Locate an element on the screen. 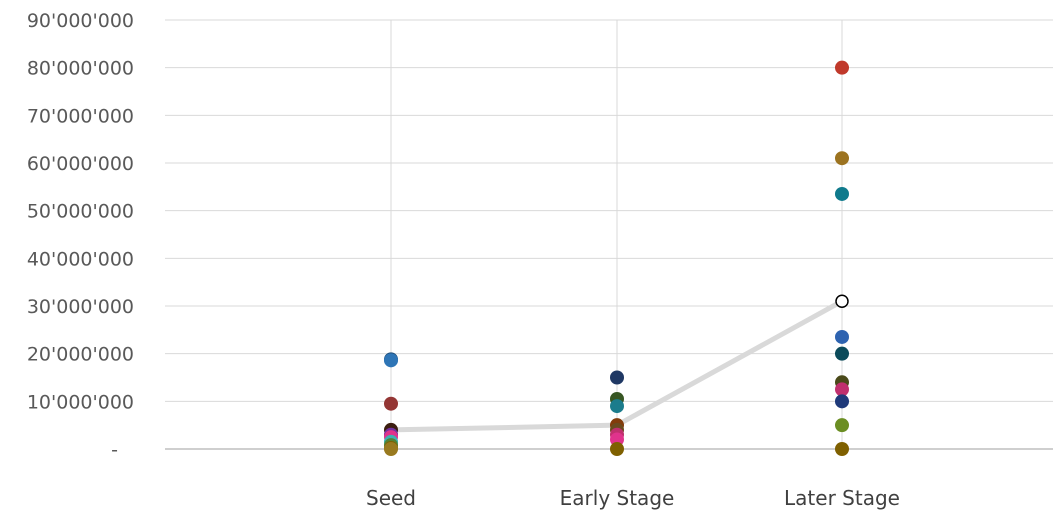 The width and height of the screenshot is (1056, 515). y-tick-label: 30'000'000 is located at coordinates (80, 307).